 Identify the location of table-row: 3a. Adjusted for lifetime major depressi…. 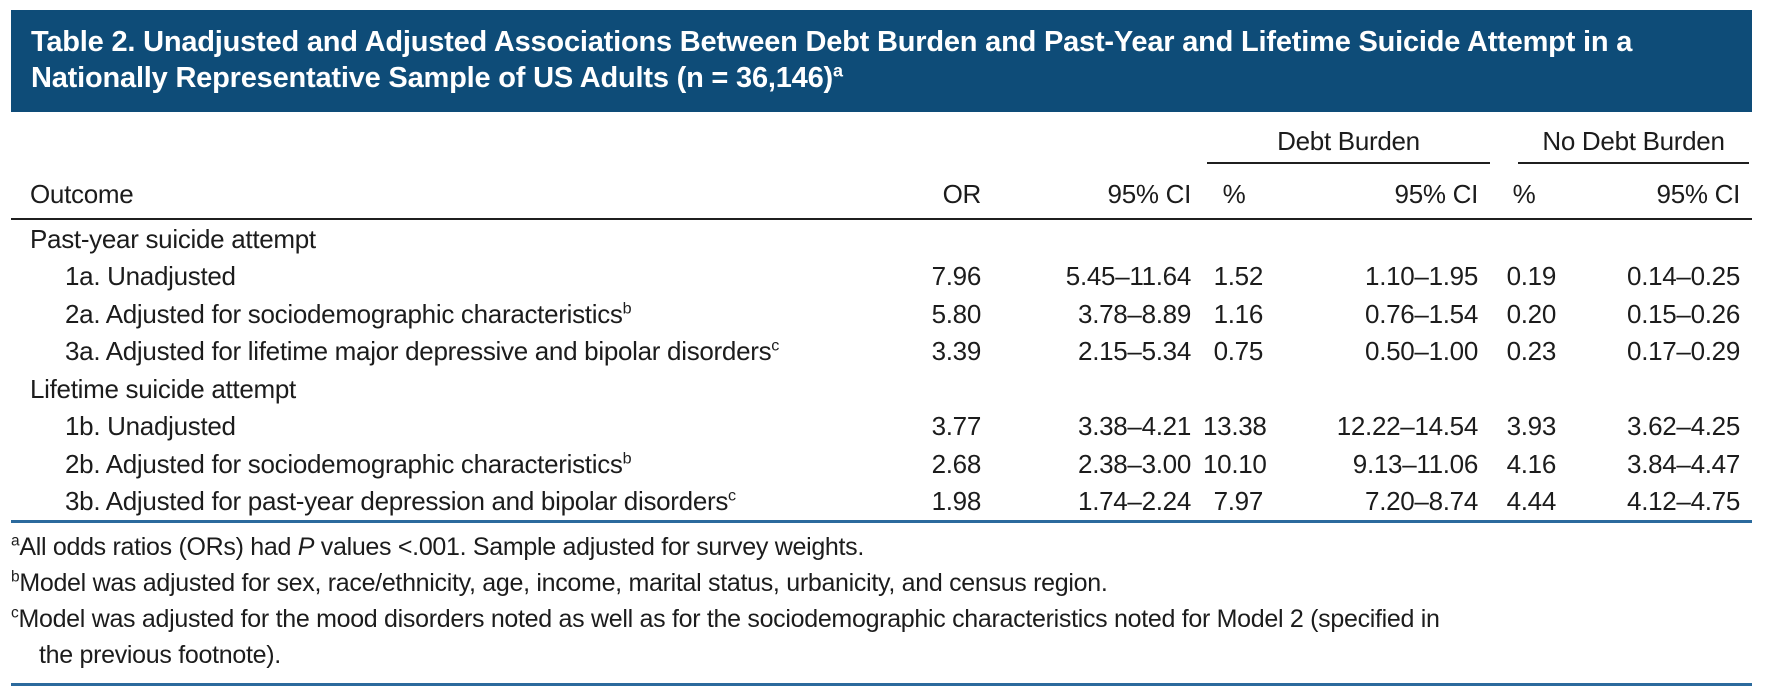
(881, 352).